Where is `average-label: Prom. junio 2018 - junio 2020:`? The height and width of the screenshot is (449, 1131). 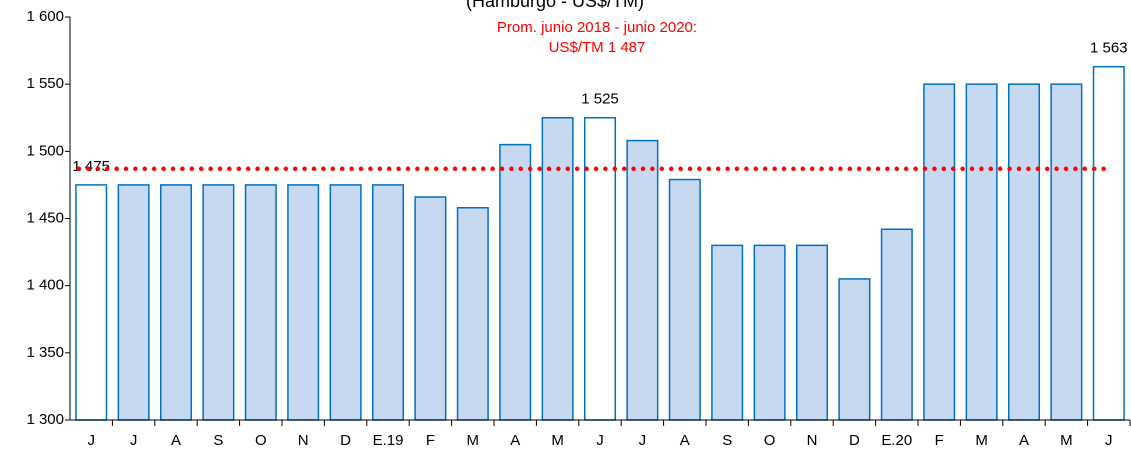
average-label: Prom. junio 2018 - junio 2020: is located at coordinates (597, 27).